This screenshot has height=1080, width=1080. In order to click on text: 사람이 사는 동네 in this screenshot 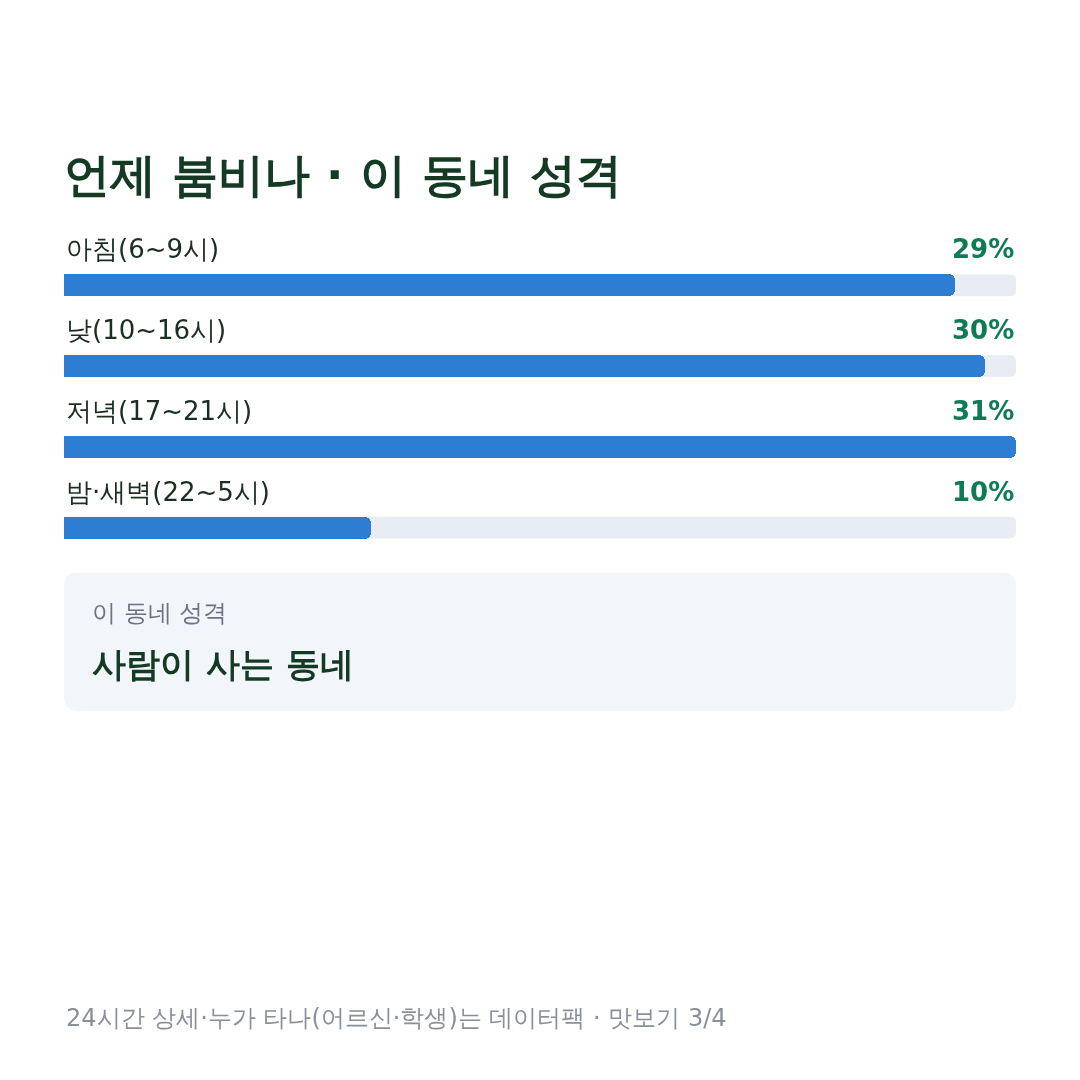, I will do `click(223, 664)`.